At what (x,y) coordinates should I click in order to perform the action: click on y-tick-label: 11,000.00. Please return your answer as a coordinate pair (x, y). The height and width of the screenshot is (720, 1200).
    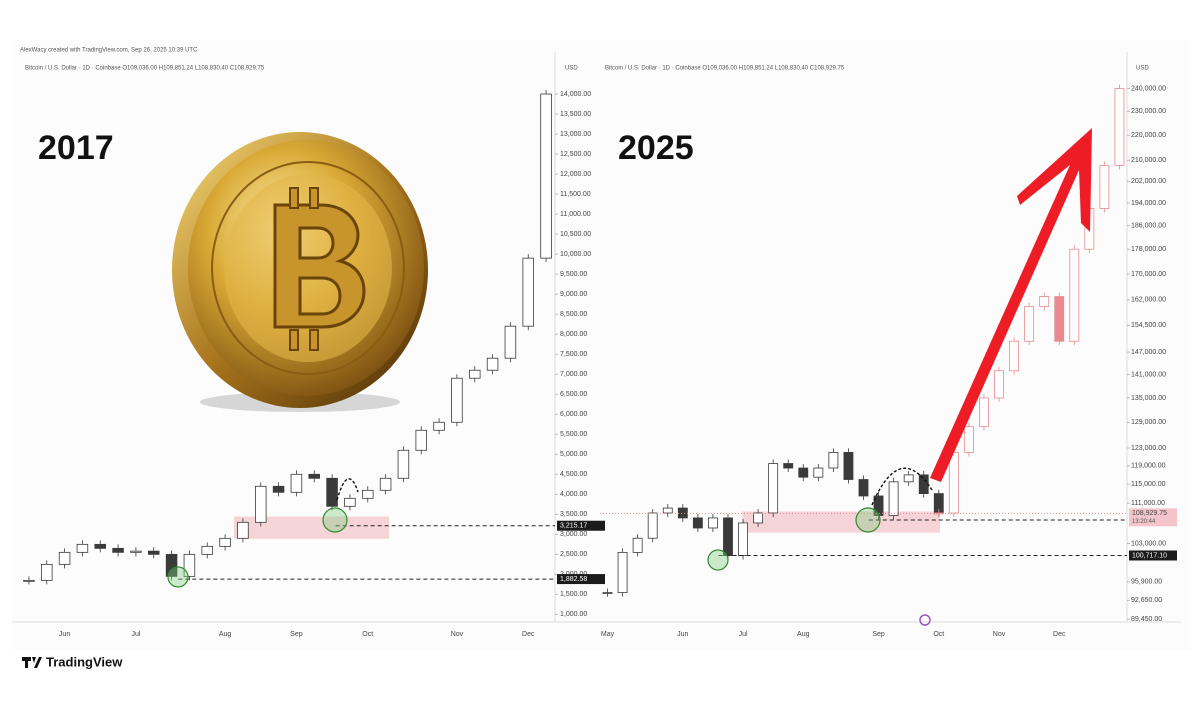
    Looking at the image, I should click on (575, 214).